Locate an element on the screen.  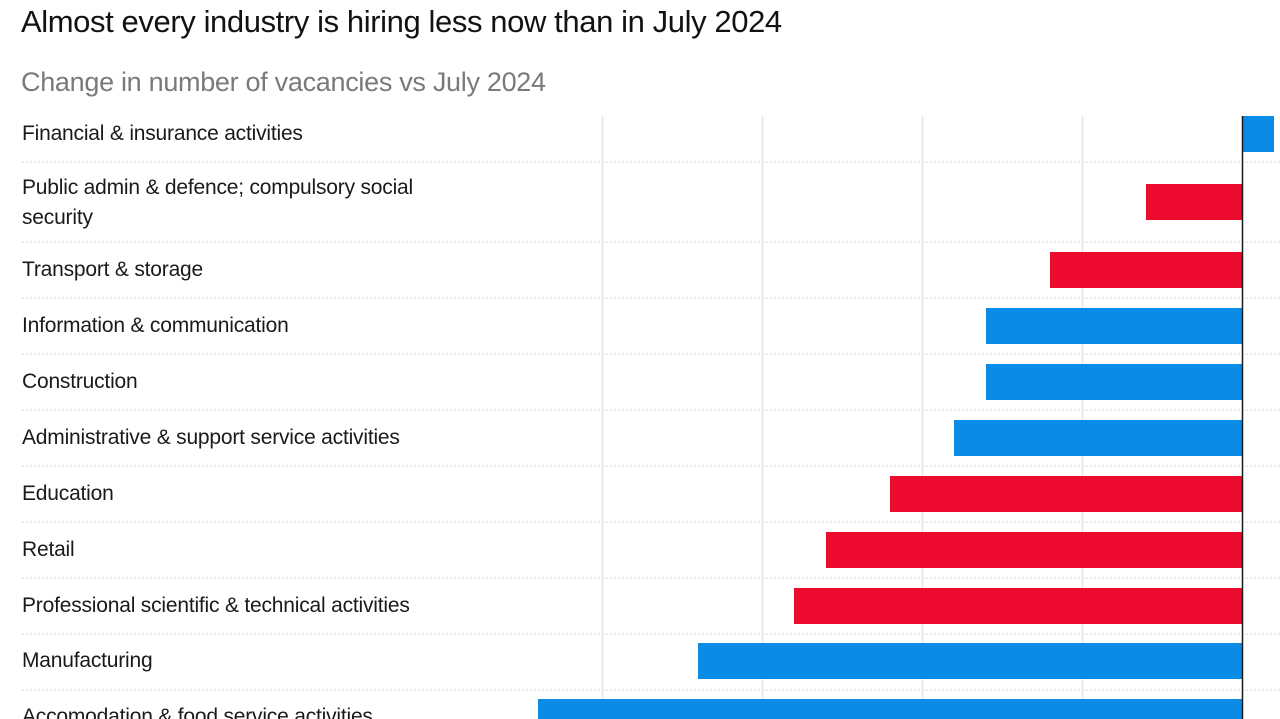
category-label-4: Information & communication is located at coordinates (155, 325).